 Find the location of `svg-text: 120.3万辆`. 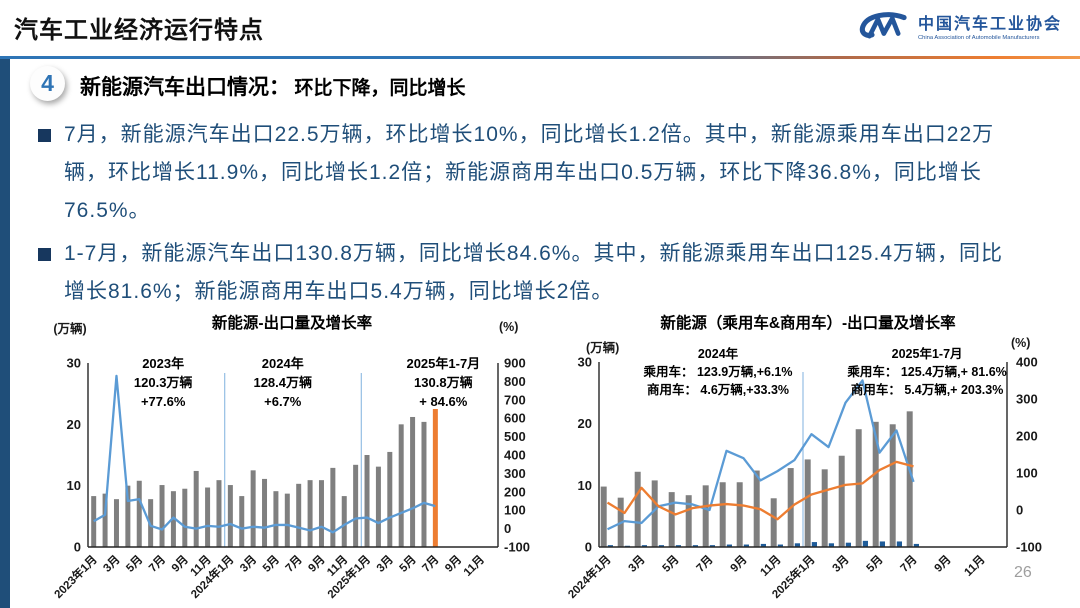

svg-text: 120.3万辆 is located at coordinates (163, 382).